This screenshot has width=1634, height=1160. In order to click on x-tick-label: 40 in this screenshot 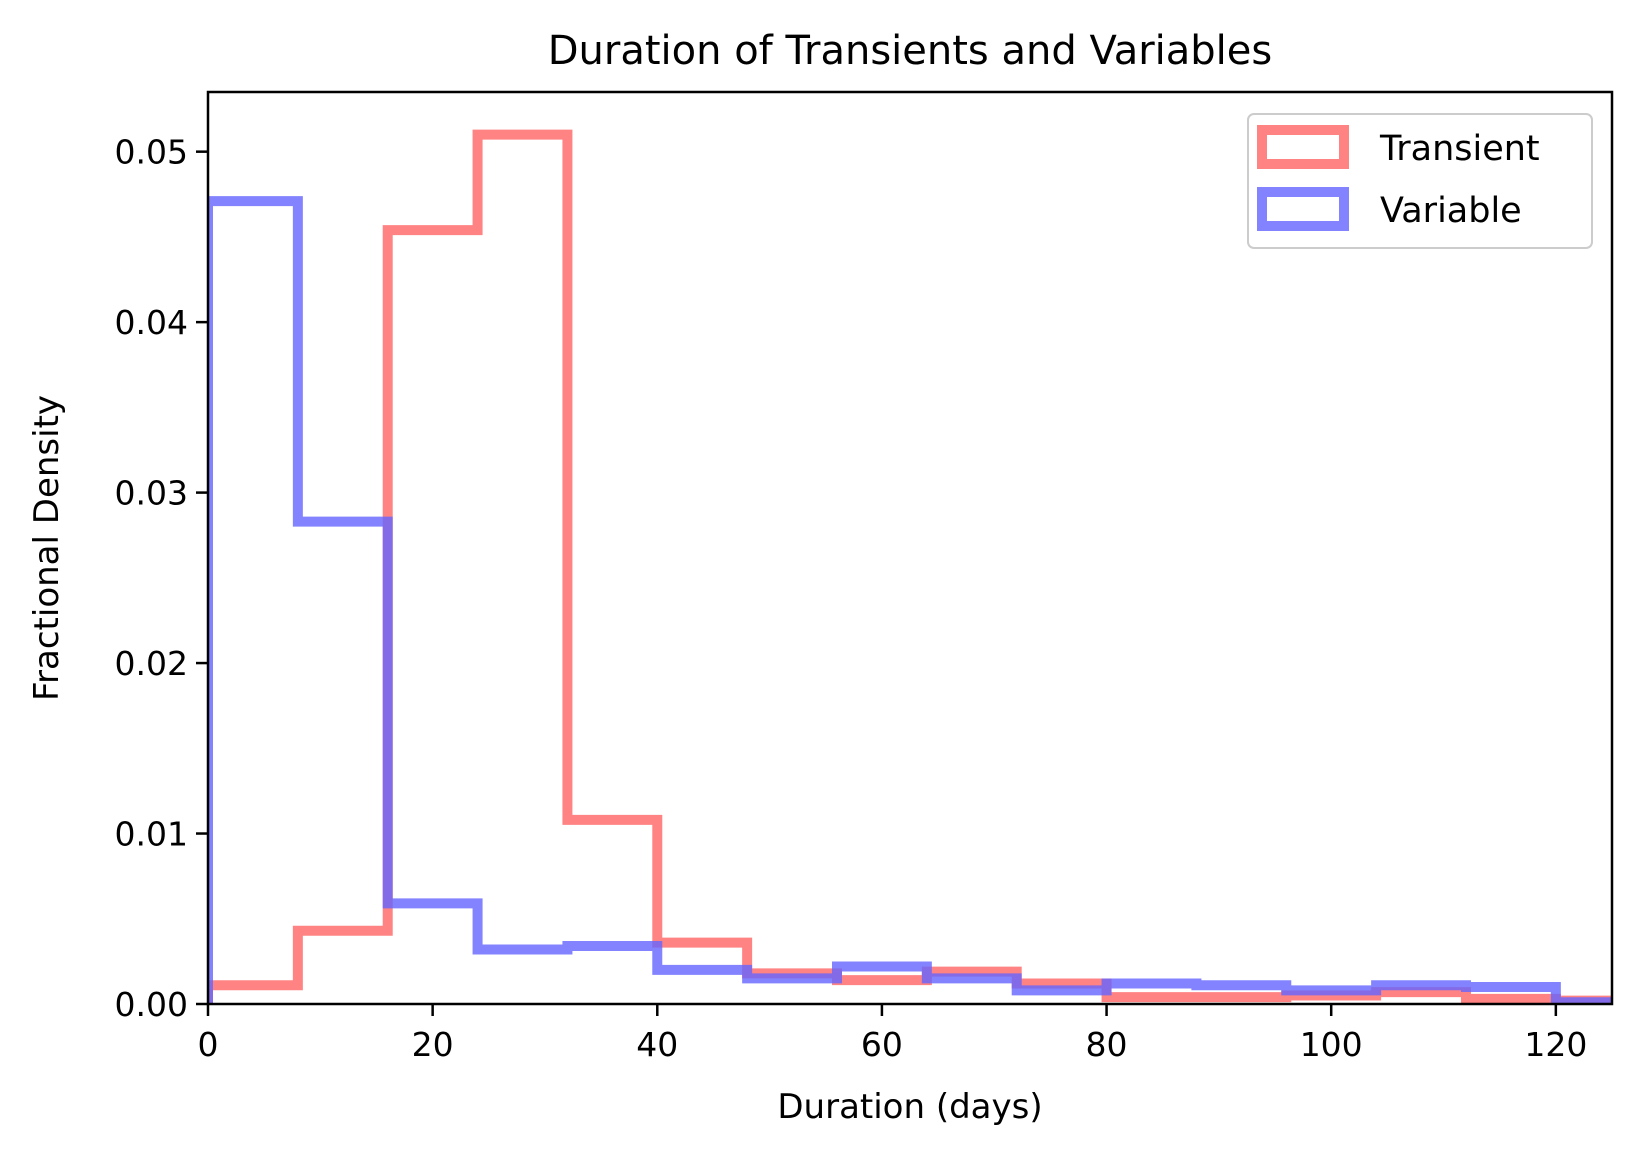, I will do `click(657, 1044)`.